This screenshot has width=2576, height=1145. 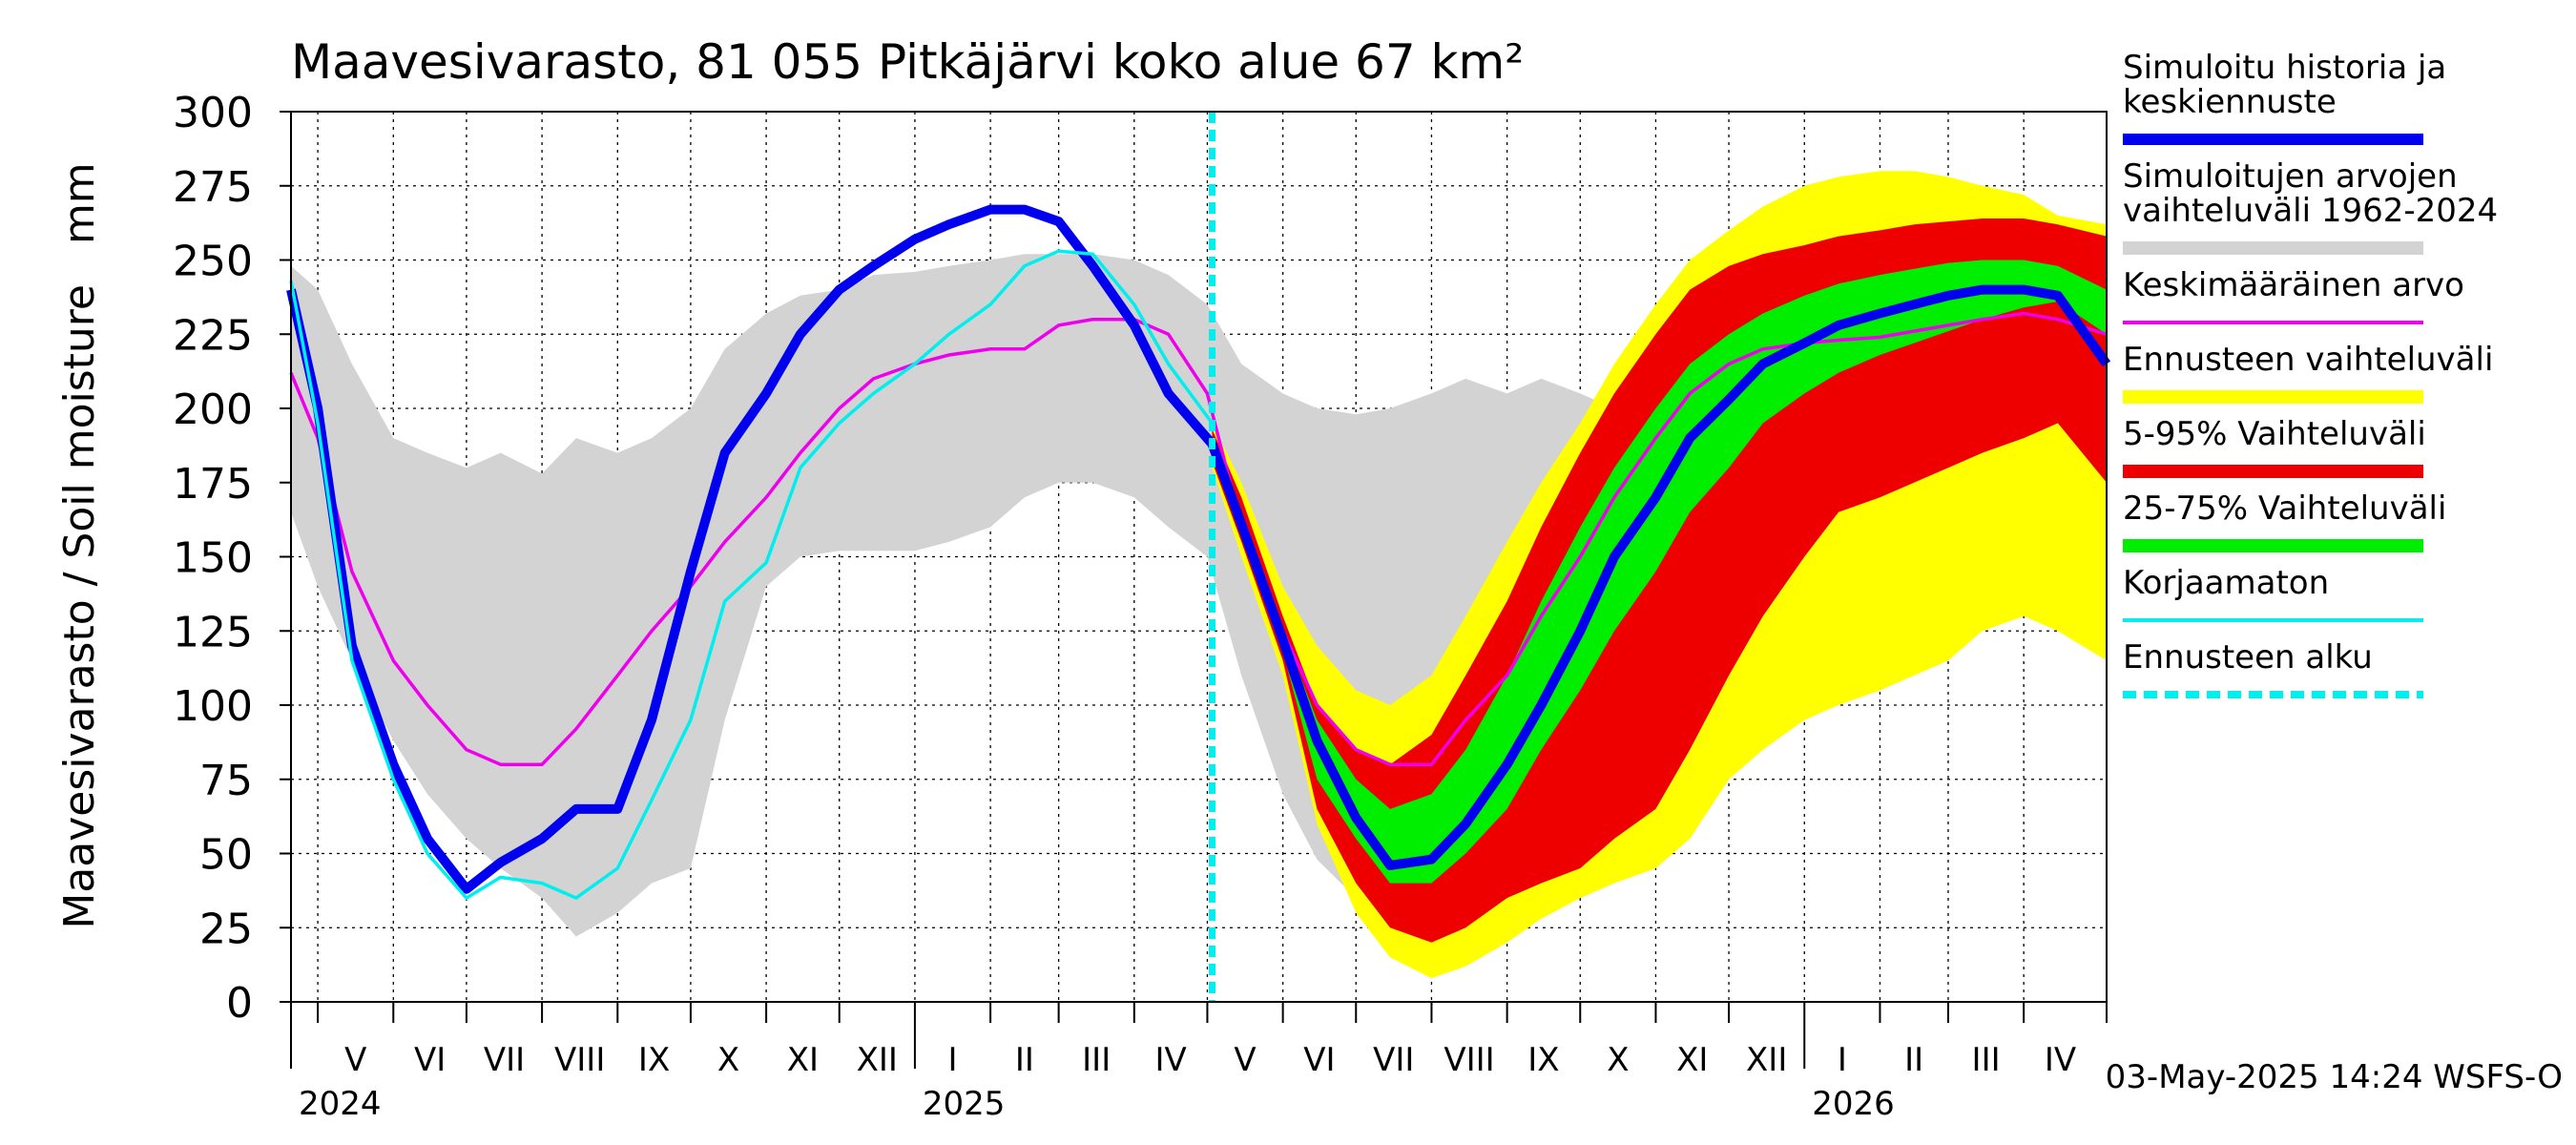 What do you see at coordinates (2274, 434) in the screenshot?
I see `legend-label-p5_95: 5-95% Vaihteluväli` at bounding box center [2274, 434].